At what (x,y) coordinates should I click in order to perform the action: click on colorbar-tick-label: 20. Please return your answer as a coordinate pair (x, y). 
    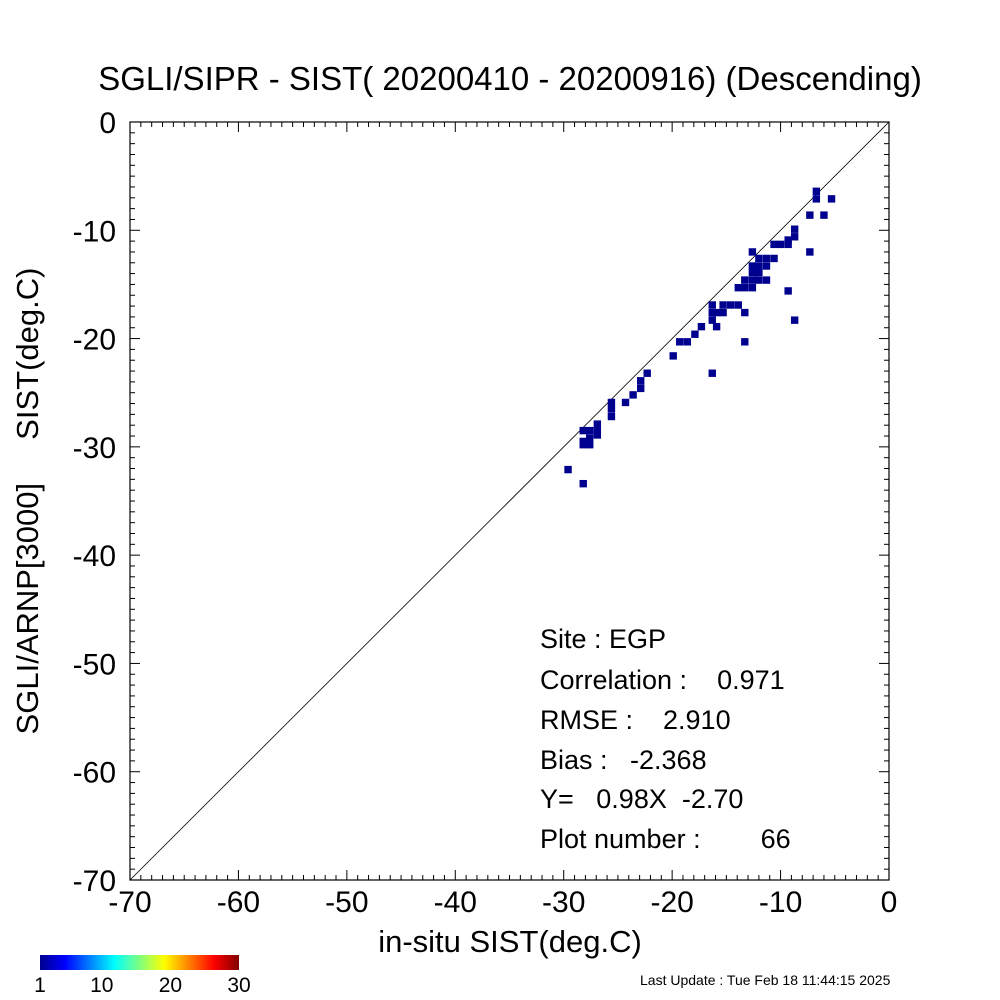
    Looking at the image, I should click on (170, 985).